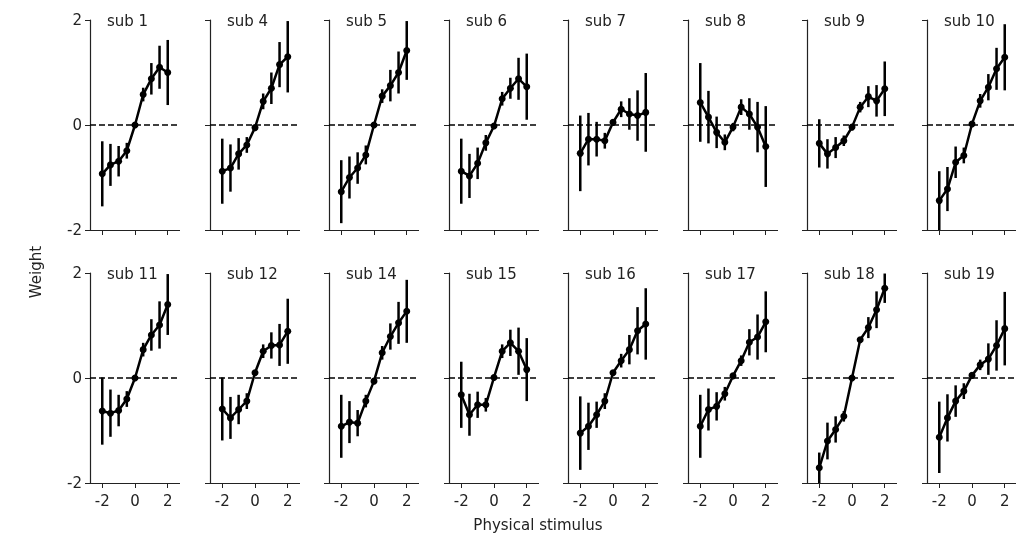 This screenshot has height=545, width=1016. Describe the element at coordinates (491, 273) in the screenshot. I see `chart-title: sub 15` at that location.